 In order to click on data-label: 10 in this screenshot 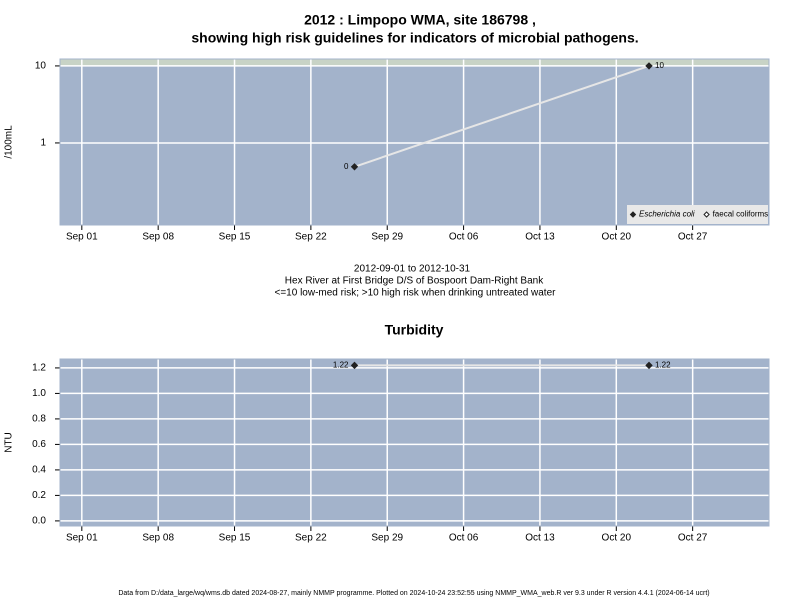, I will do `click(659, 65)`.